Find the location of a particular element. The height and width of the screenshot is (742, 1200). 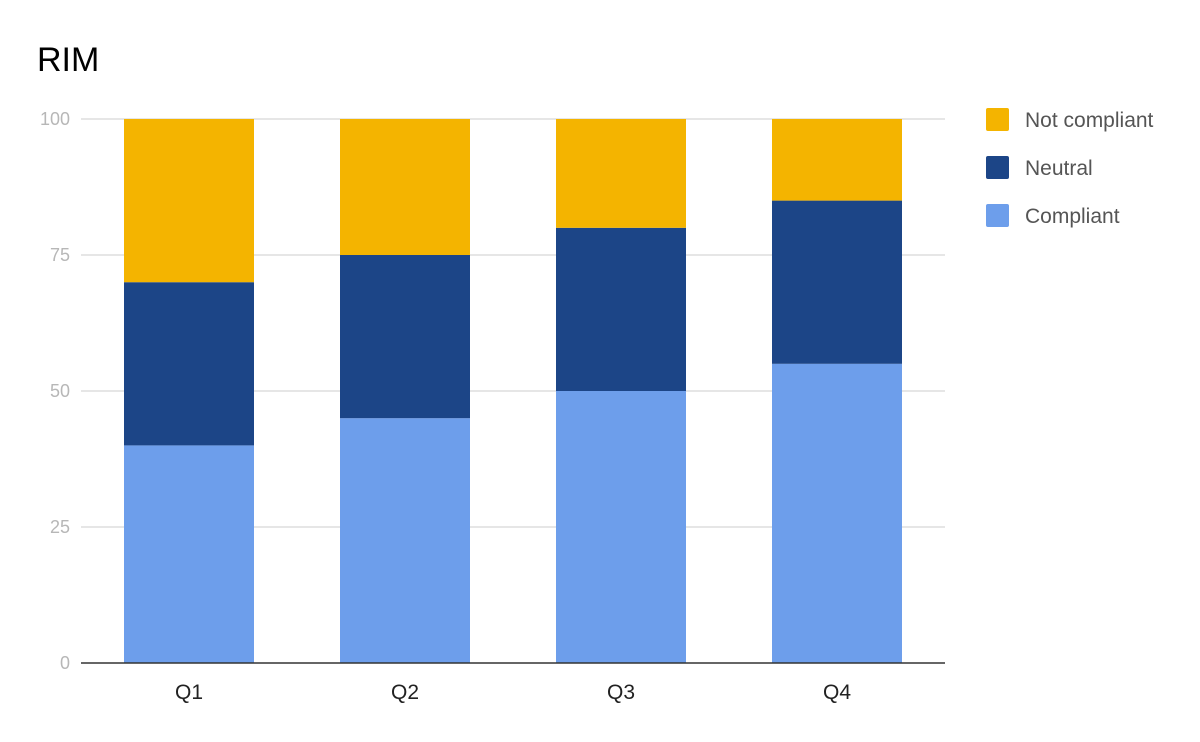

bar-q2-compliant is located at coordinates (405, 540).